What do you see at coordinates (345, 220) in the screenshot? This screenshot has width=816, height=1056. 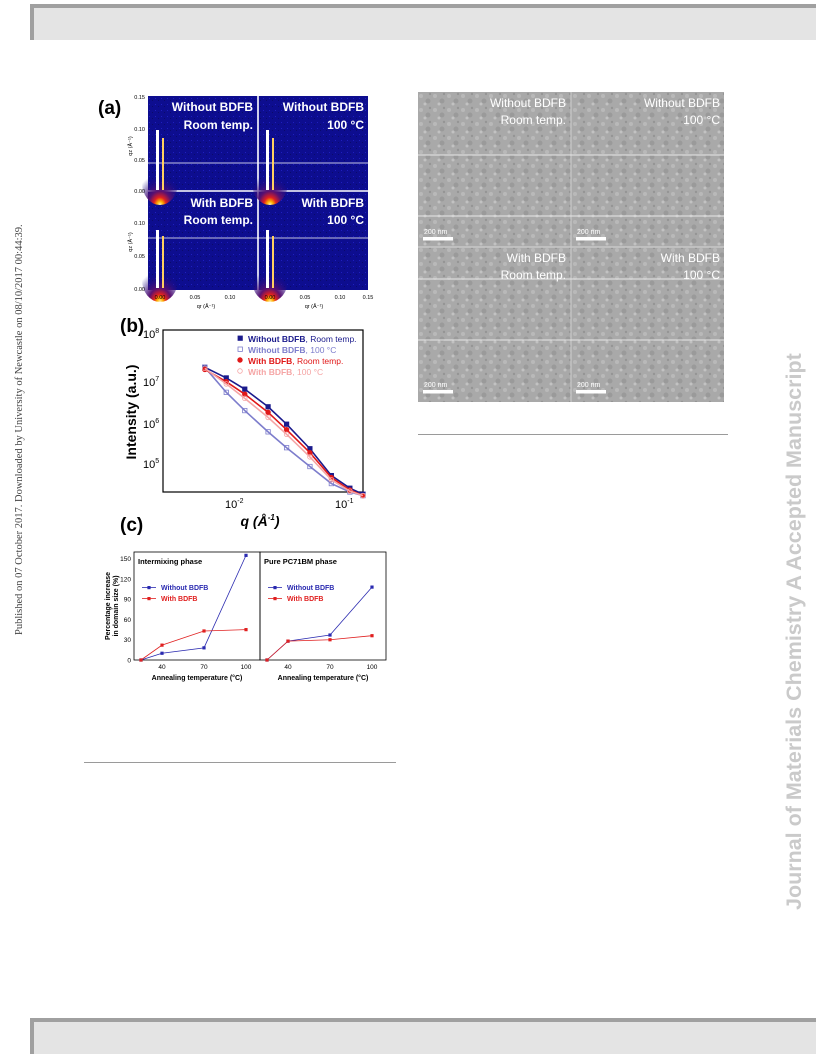 I see `a-panel-4-line2: 100 °C` at bounding box center [345, 220].